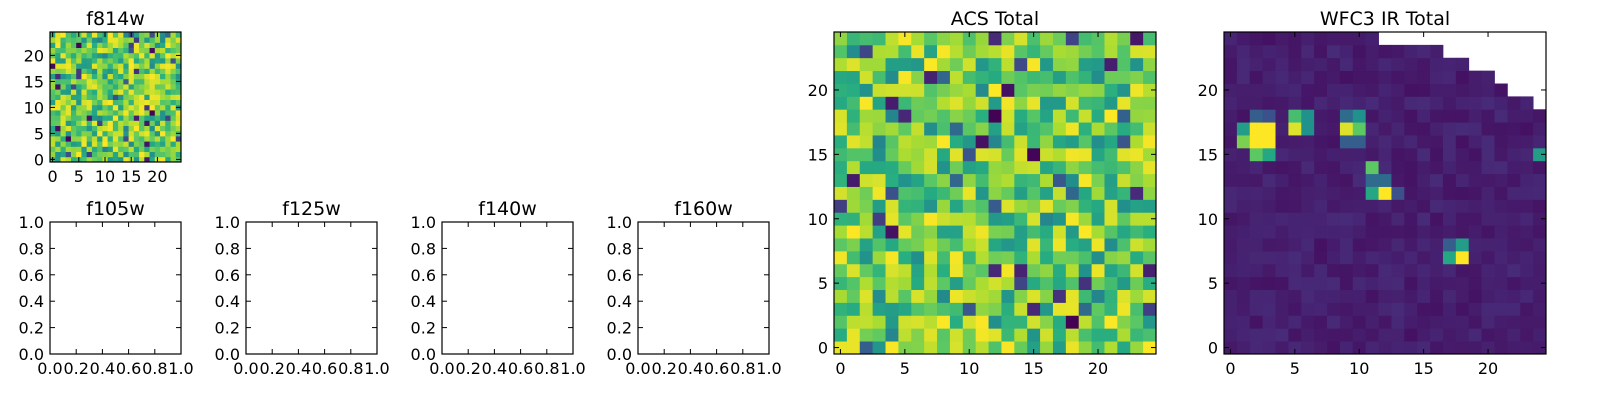 This screenshot has height=400, width=1600. What do you see at coordinates (34, 55) in the screenshot?
I see `y-tick-label: 20` at bounding box center [34, 55].